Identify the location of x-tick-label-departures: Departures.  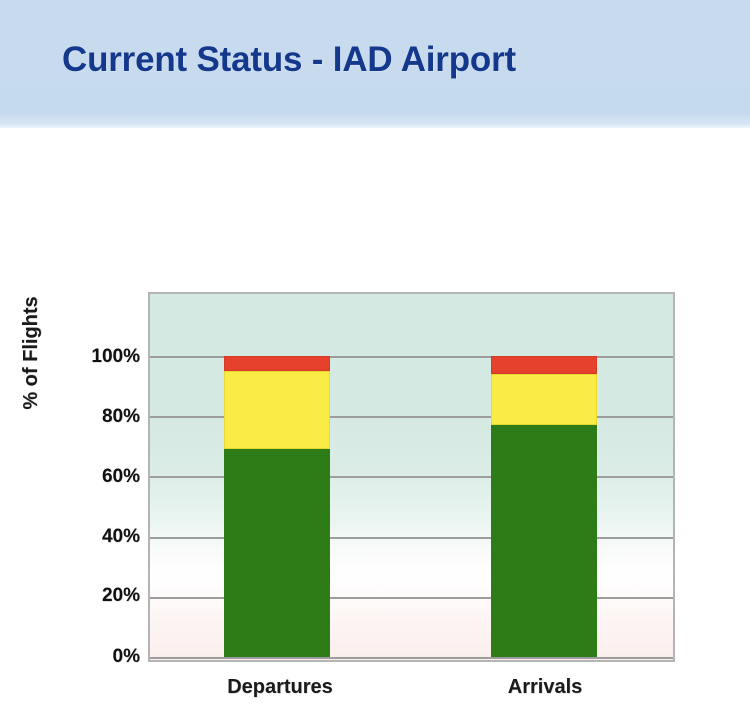
(280, 687).